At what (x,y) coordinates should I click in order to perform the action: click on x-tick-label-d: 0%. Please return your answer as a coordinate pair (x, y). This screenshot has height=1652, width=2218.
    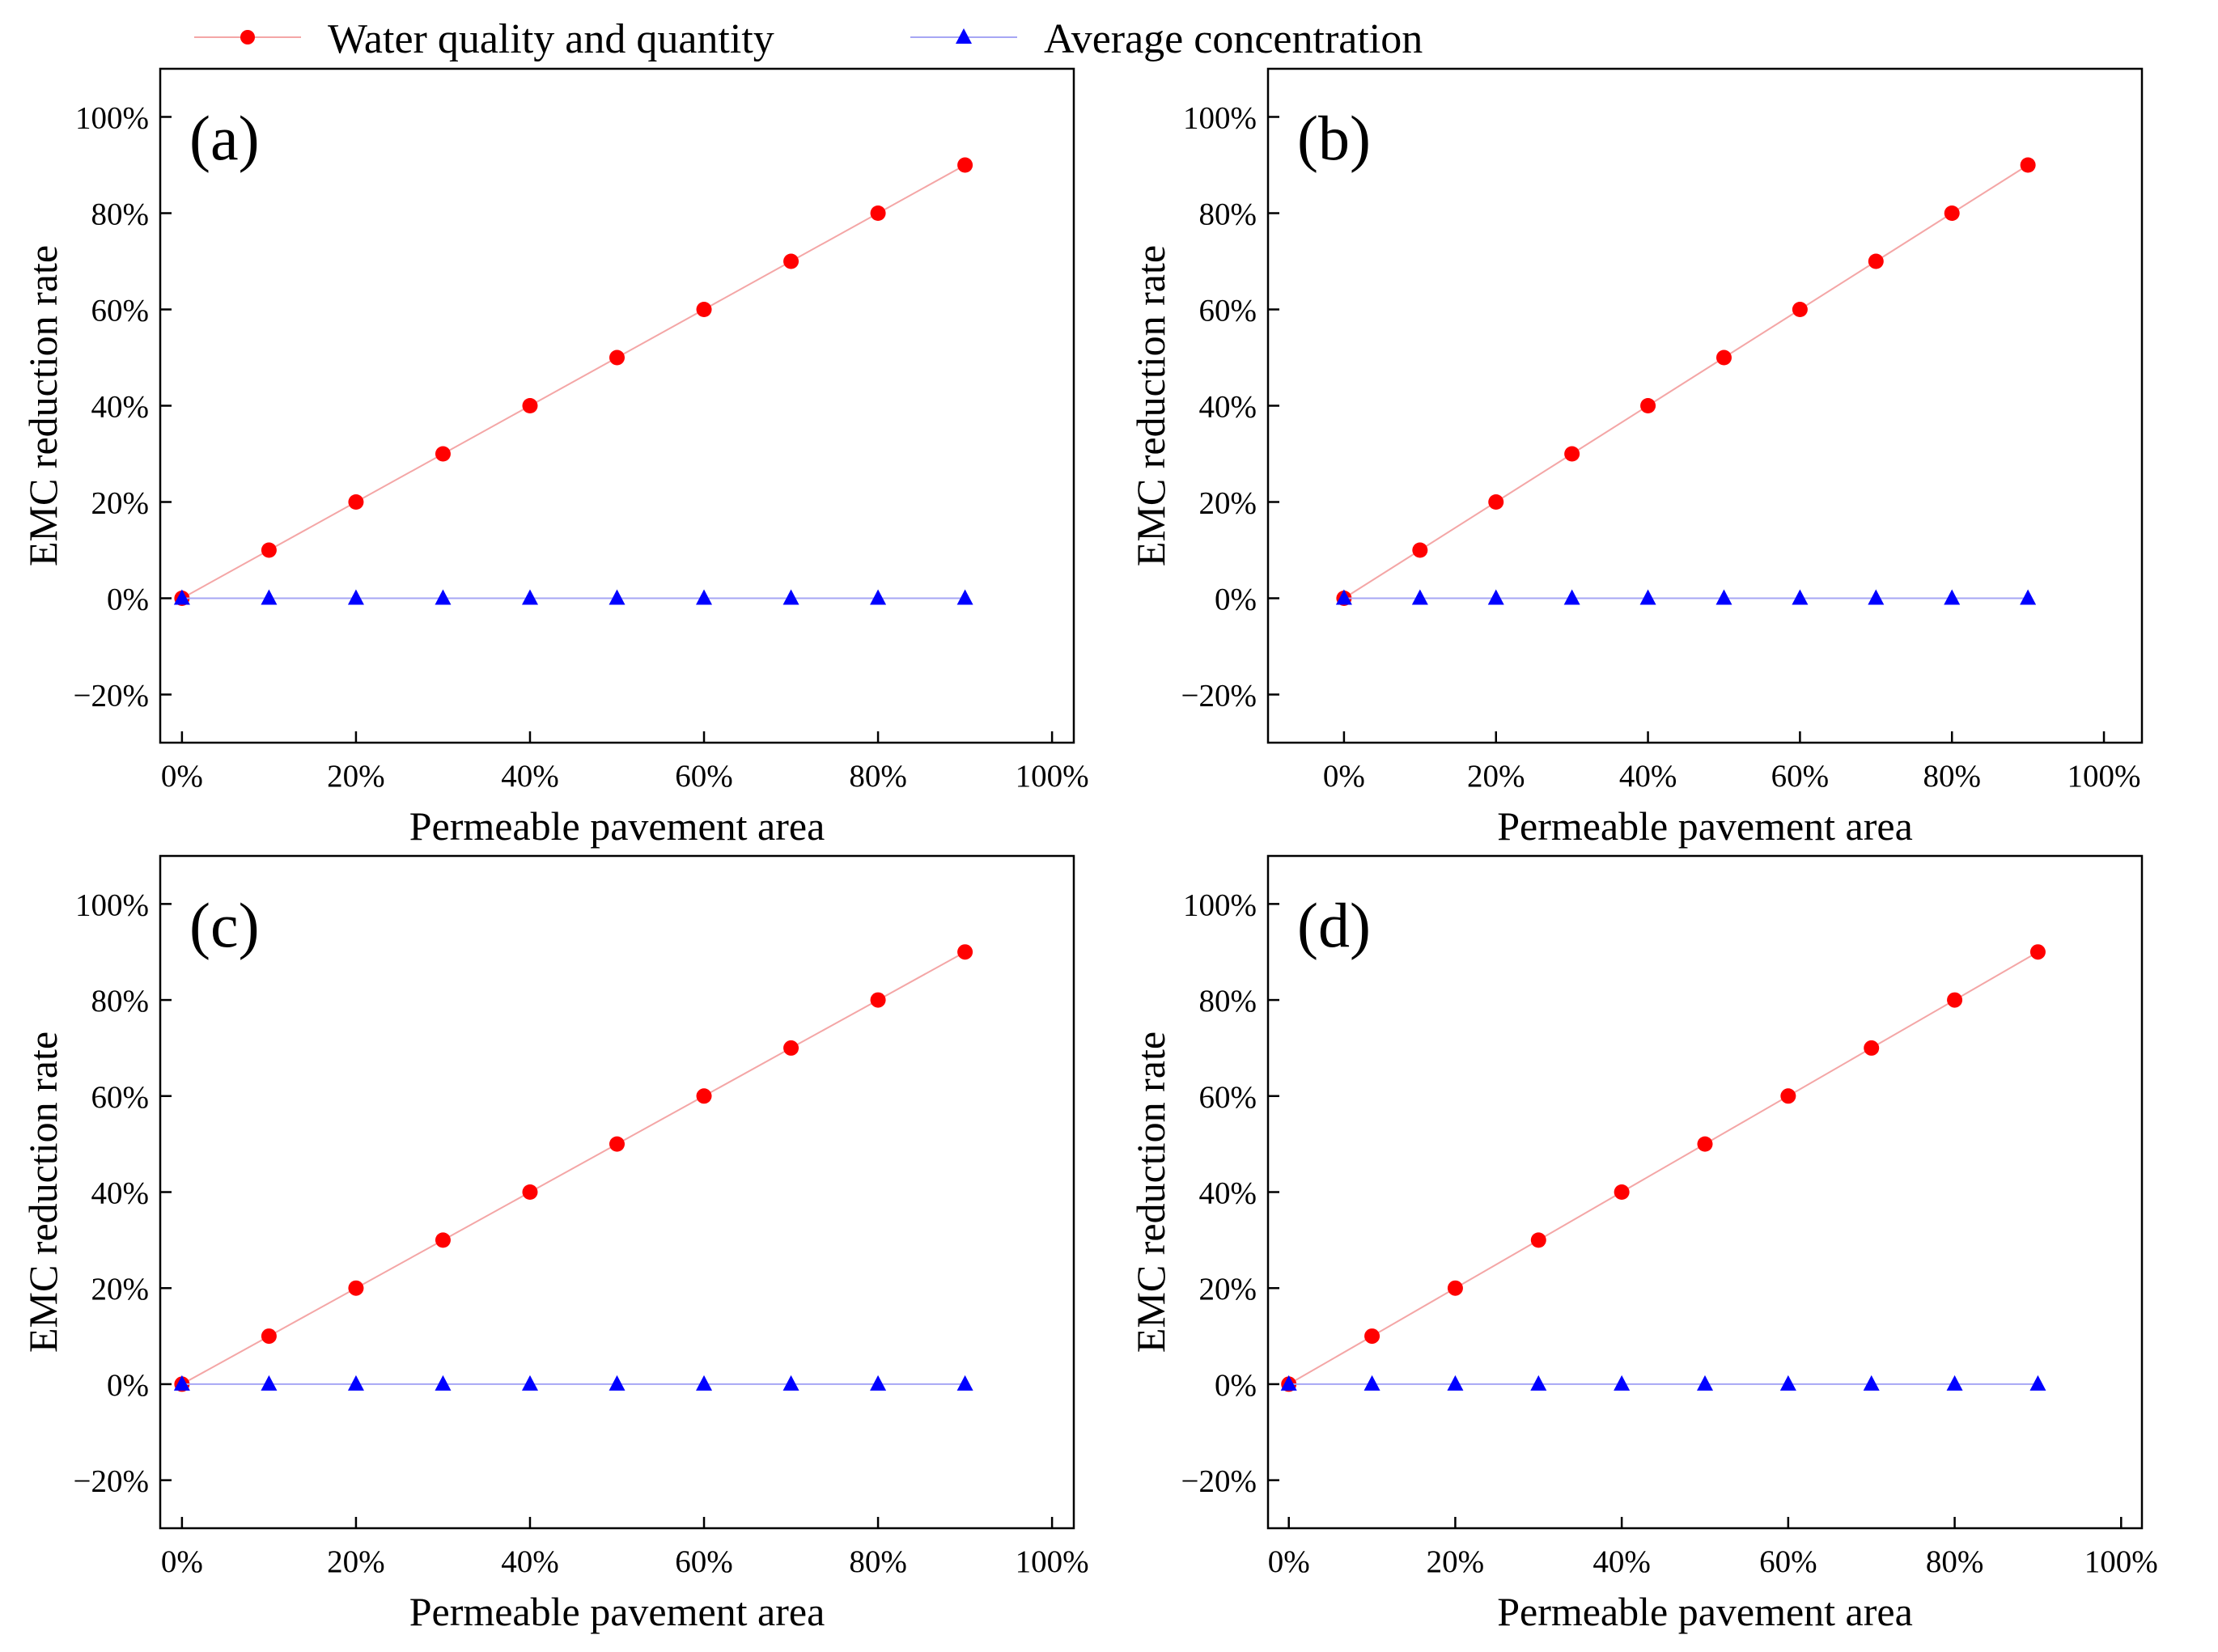
    Looking at the image, I should click on (1289, 1561).